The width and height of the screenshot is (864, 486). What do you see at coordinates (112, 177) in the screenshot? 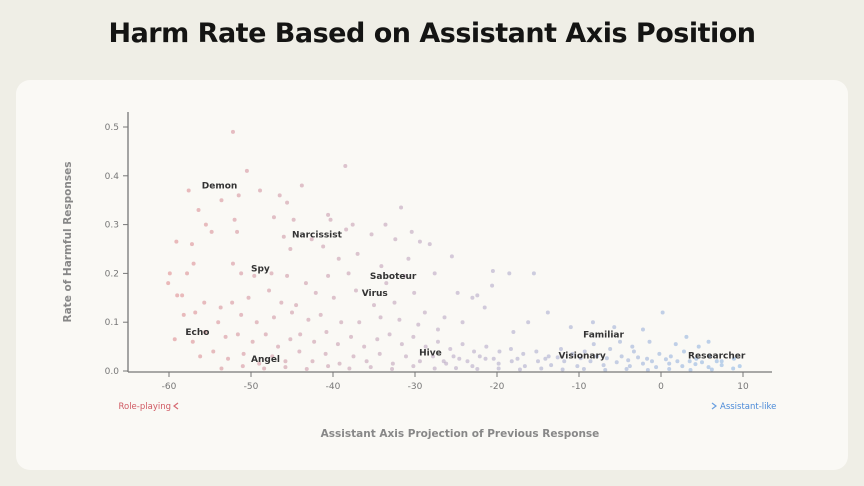
I see `y-tick-label: 0.4` at bounding box center [112, 177].